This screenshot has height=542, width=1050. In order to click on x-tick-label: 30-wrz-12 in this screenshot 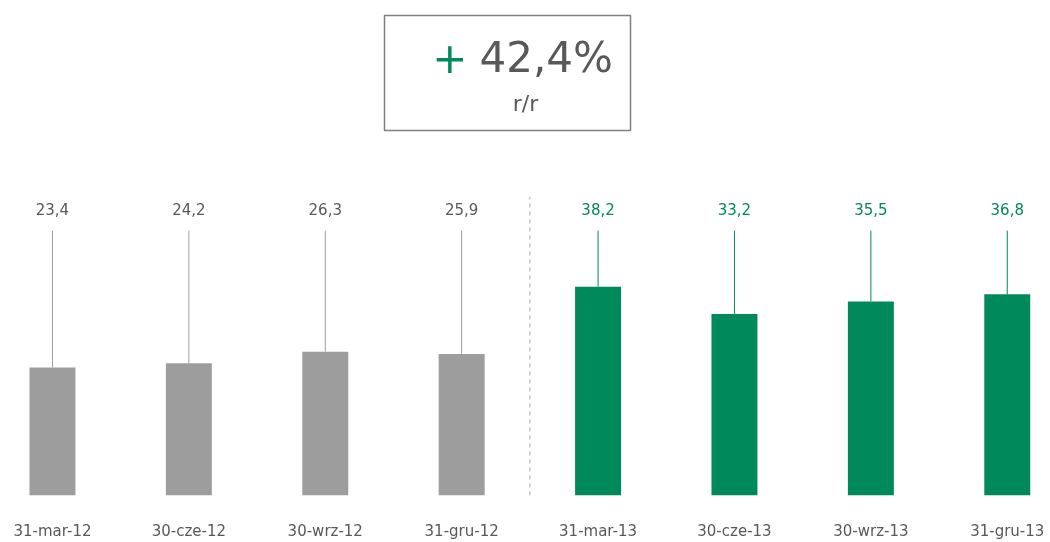, I will do `click(325, 530)`.